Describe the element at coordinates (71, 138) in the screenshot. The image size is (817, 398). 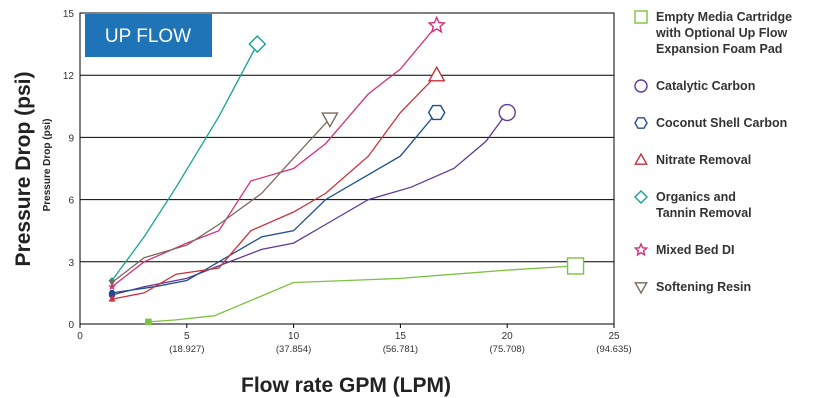
I see `y-tick-label: 9` at that location.